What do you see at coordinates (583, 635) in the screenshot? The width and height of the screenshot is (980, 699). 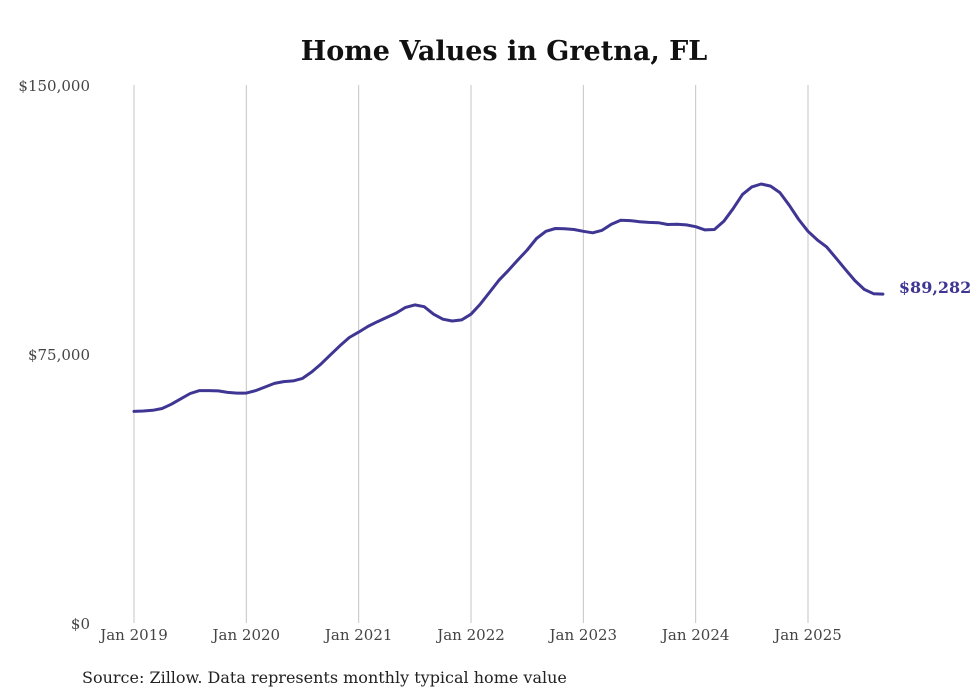 I see `x-tick-label: Jan 2023` at bounding box center [583, 635].